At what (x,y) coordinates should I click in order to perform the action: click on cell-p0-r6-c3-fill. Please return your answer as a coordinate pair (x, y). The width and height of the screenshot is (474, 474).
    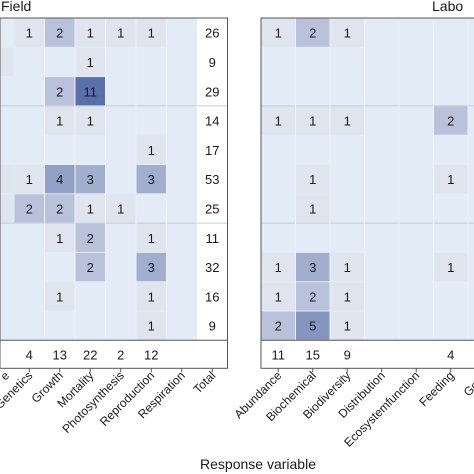
    Looking at the image, I should click on (121, 208).